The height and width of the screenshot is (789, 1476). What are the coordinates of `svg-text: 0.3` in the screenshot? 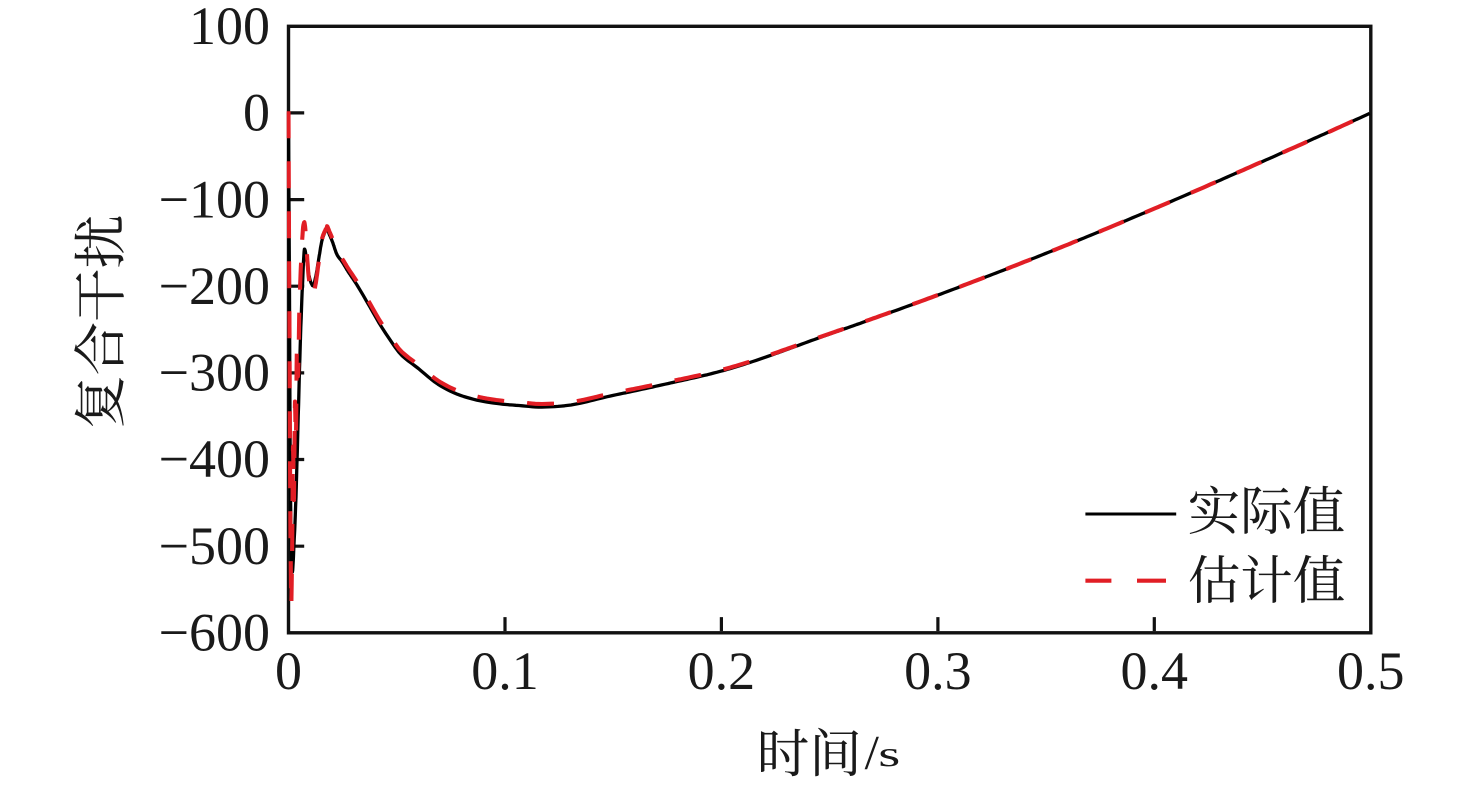 It's located at (938, 671).